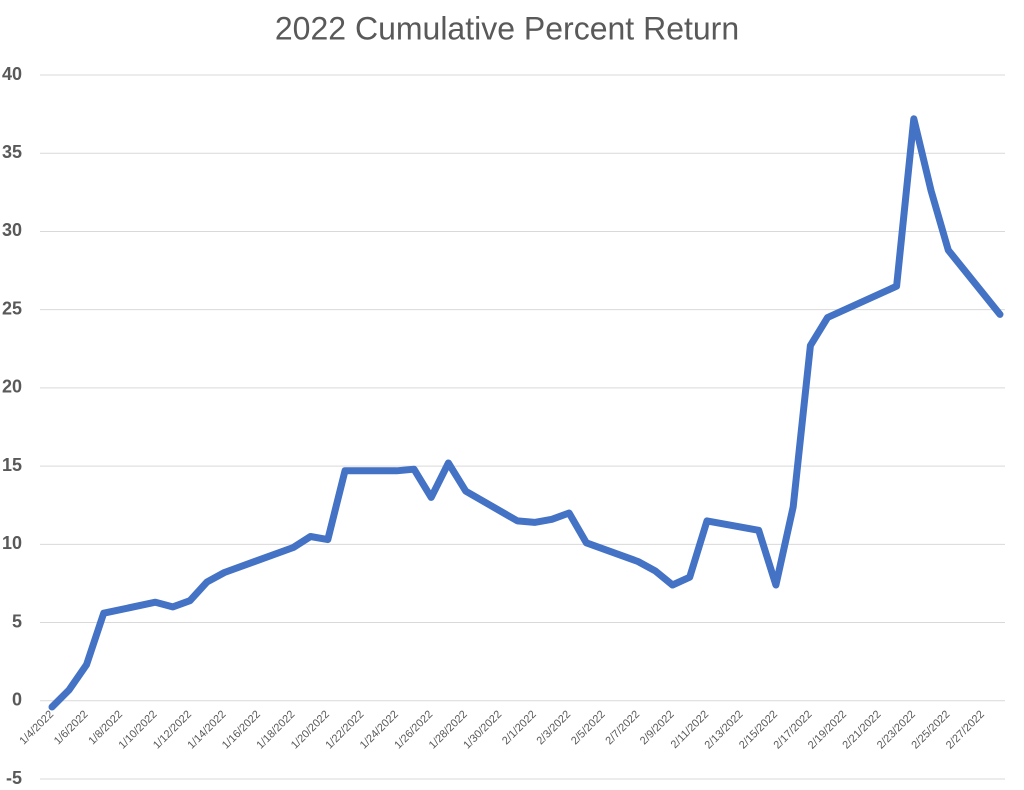  Describe the element at coordinates (17, 700) in the screenshot. I see `y-tick-label: 0` at that location.